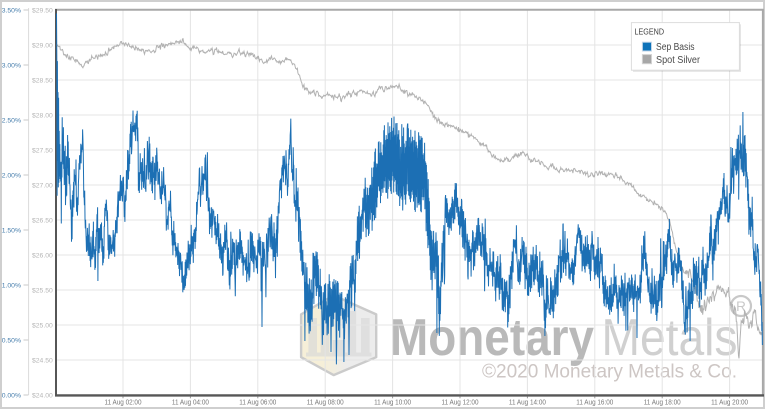  Describe the element at coordinates (678, 60) in the screenshot. I see `svg-text: Spot Silver` at that location.